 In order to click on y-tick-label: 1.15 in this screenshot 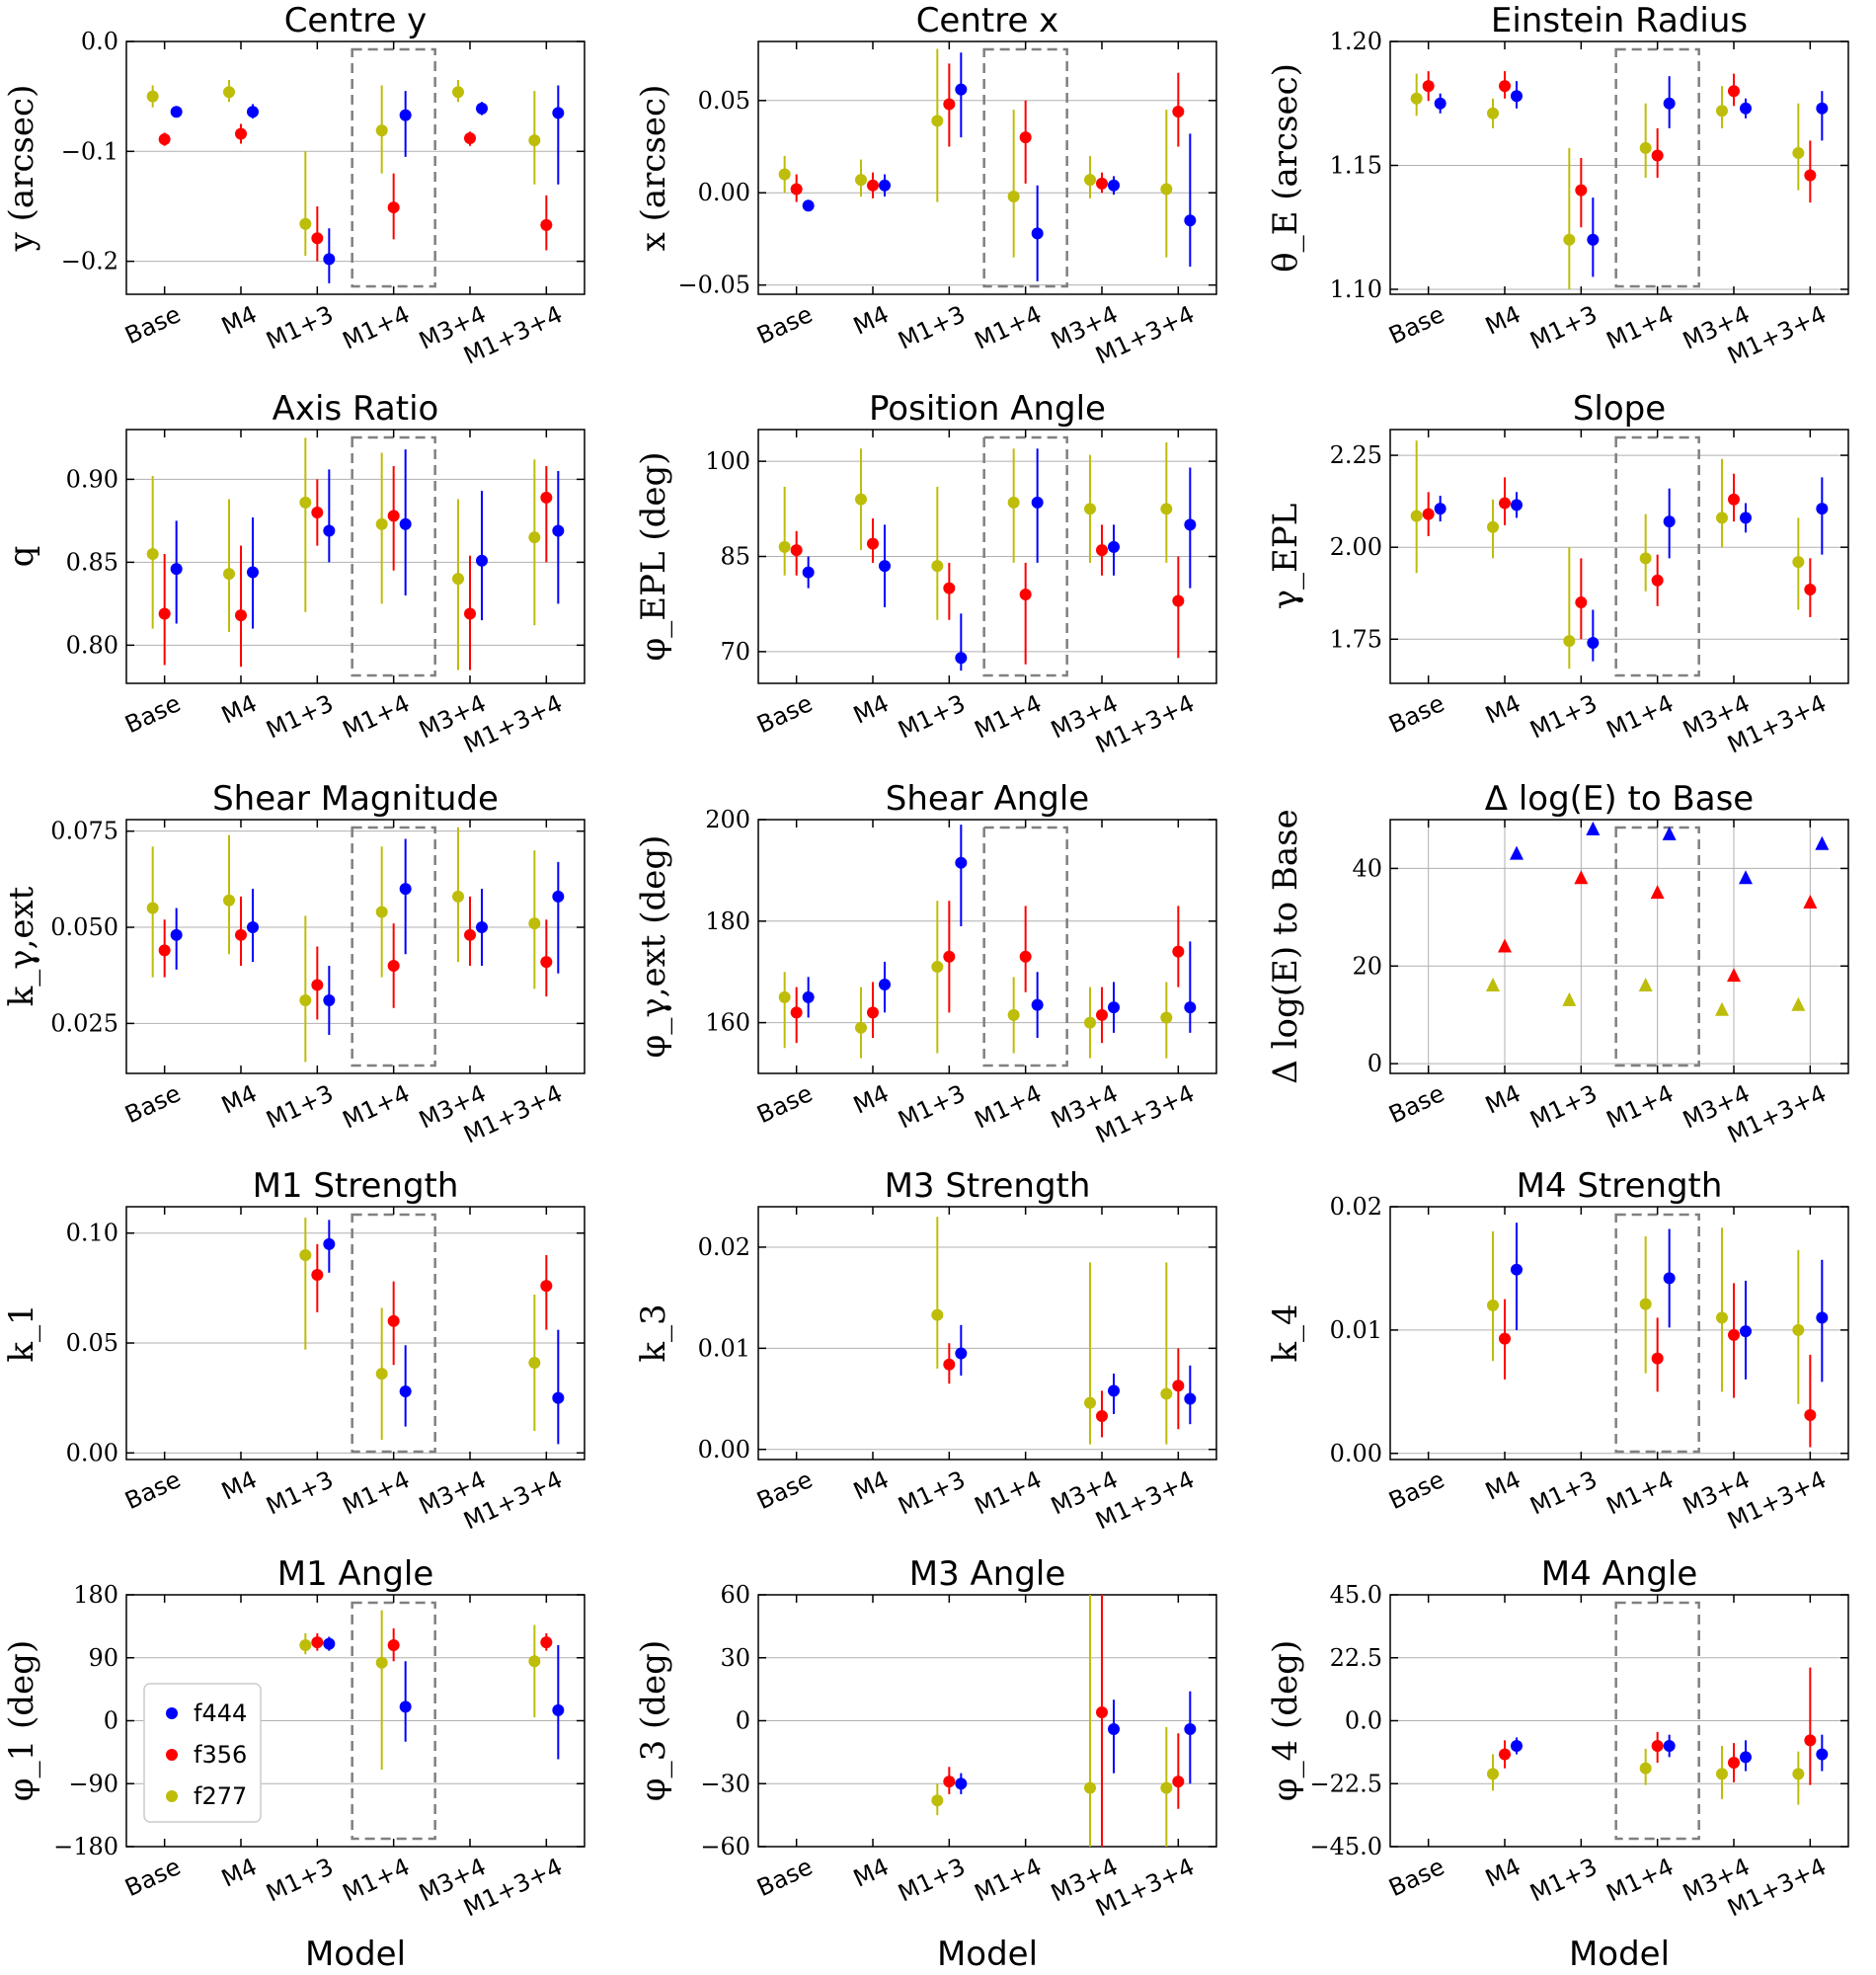, I will do `click(1356, 165)`.